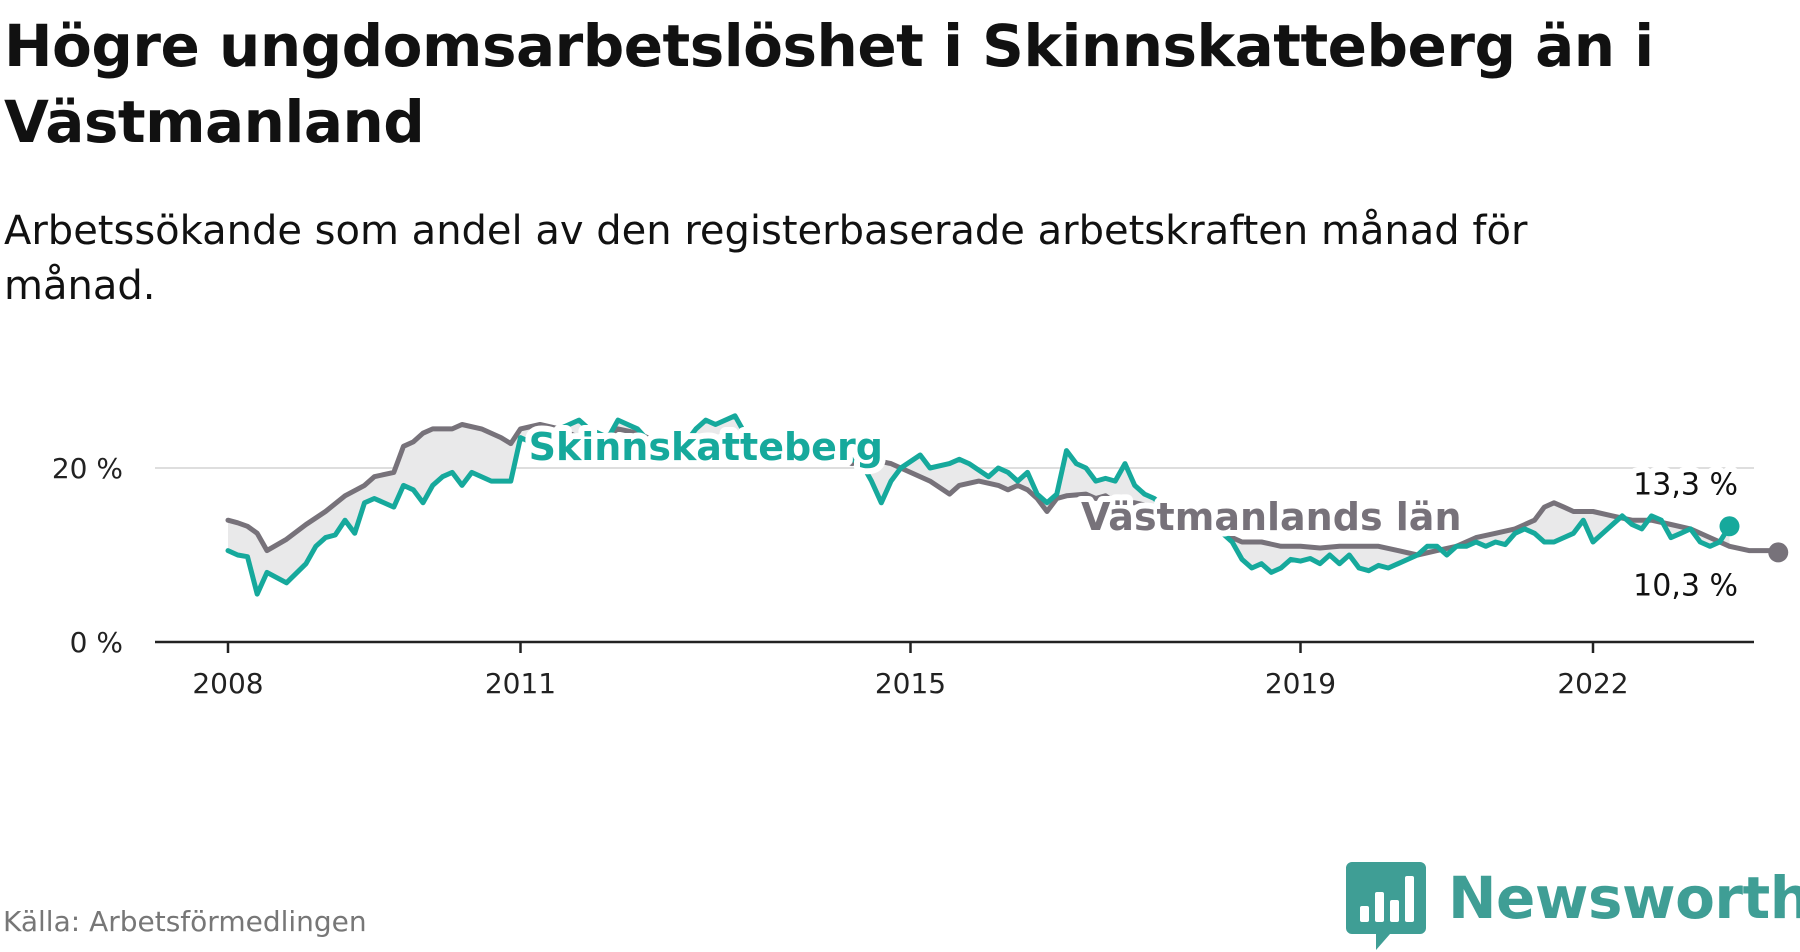  Describe the element at coordinates (185, 921) in the screenshot. I see `source-note: Källa: Arbetsförmedlingen` at that location.